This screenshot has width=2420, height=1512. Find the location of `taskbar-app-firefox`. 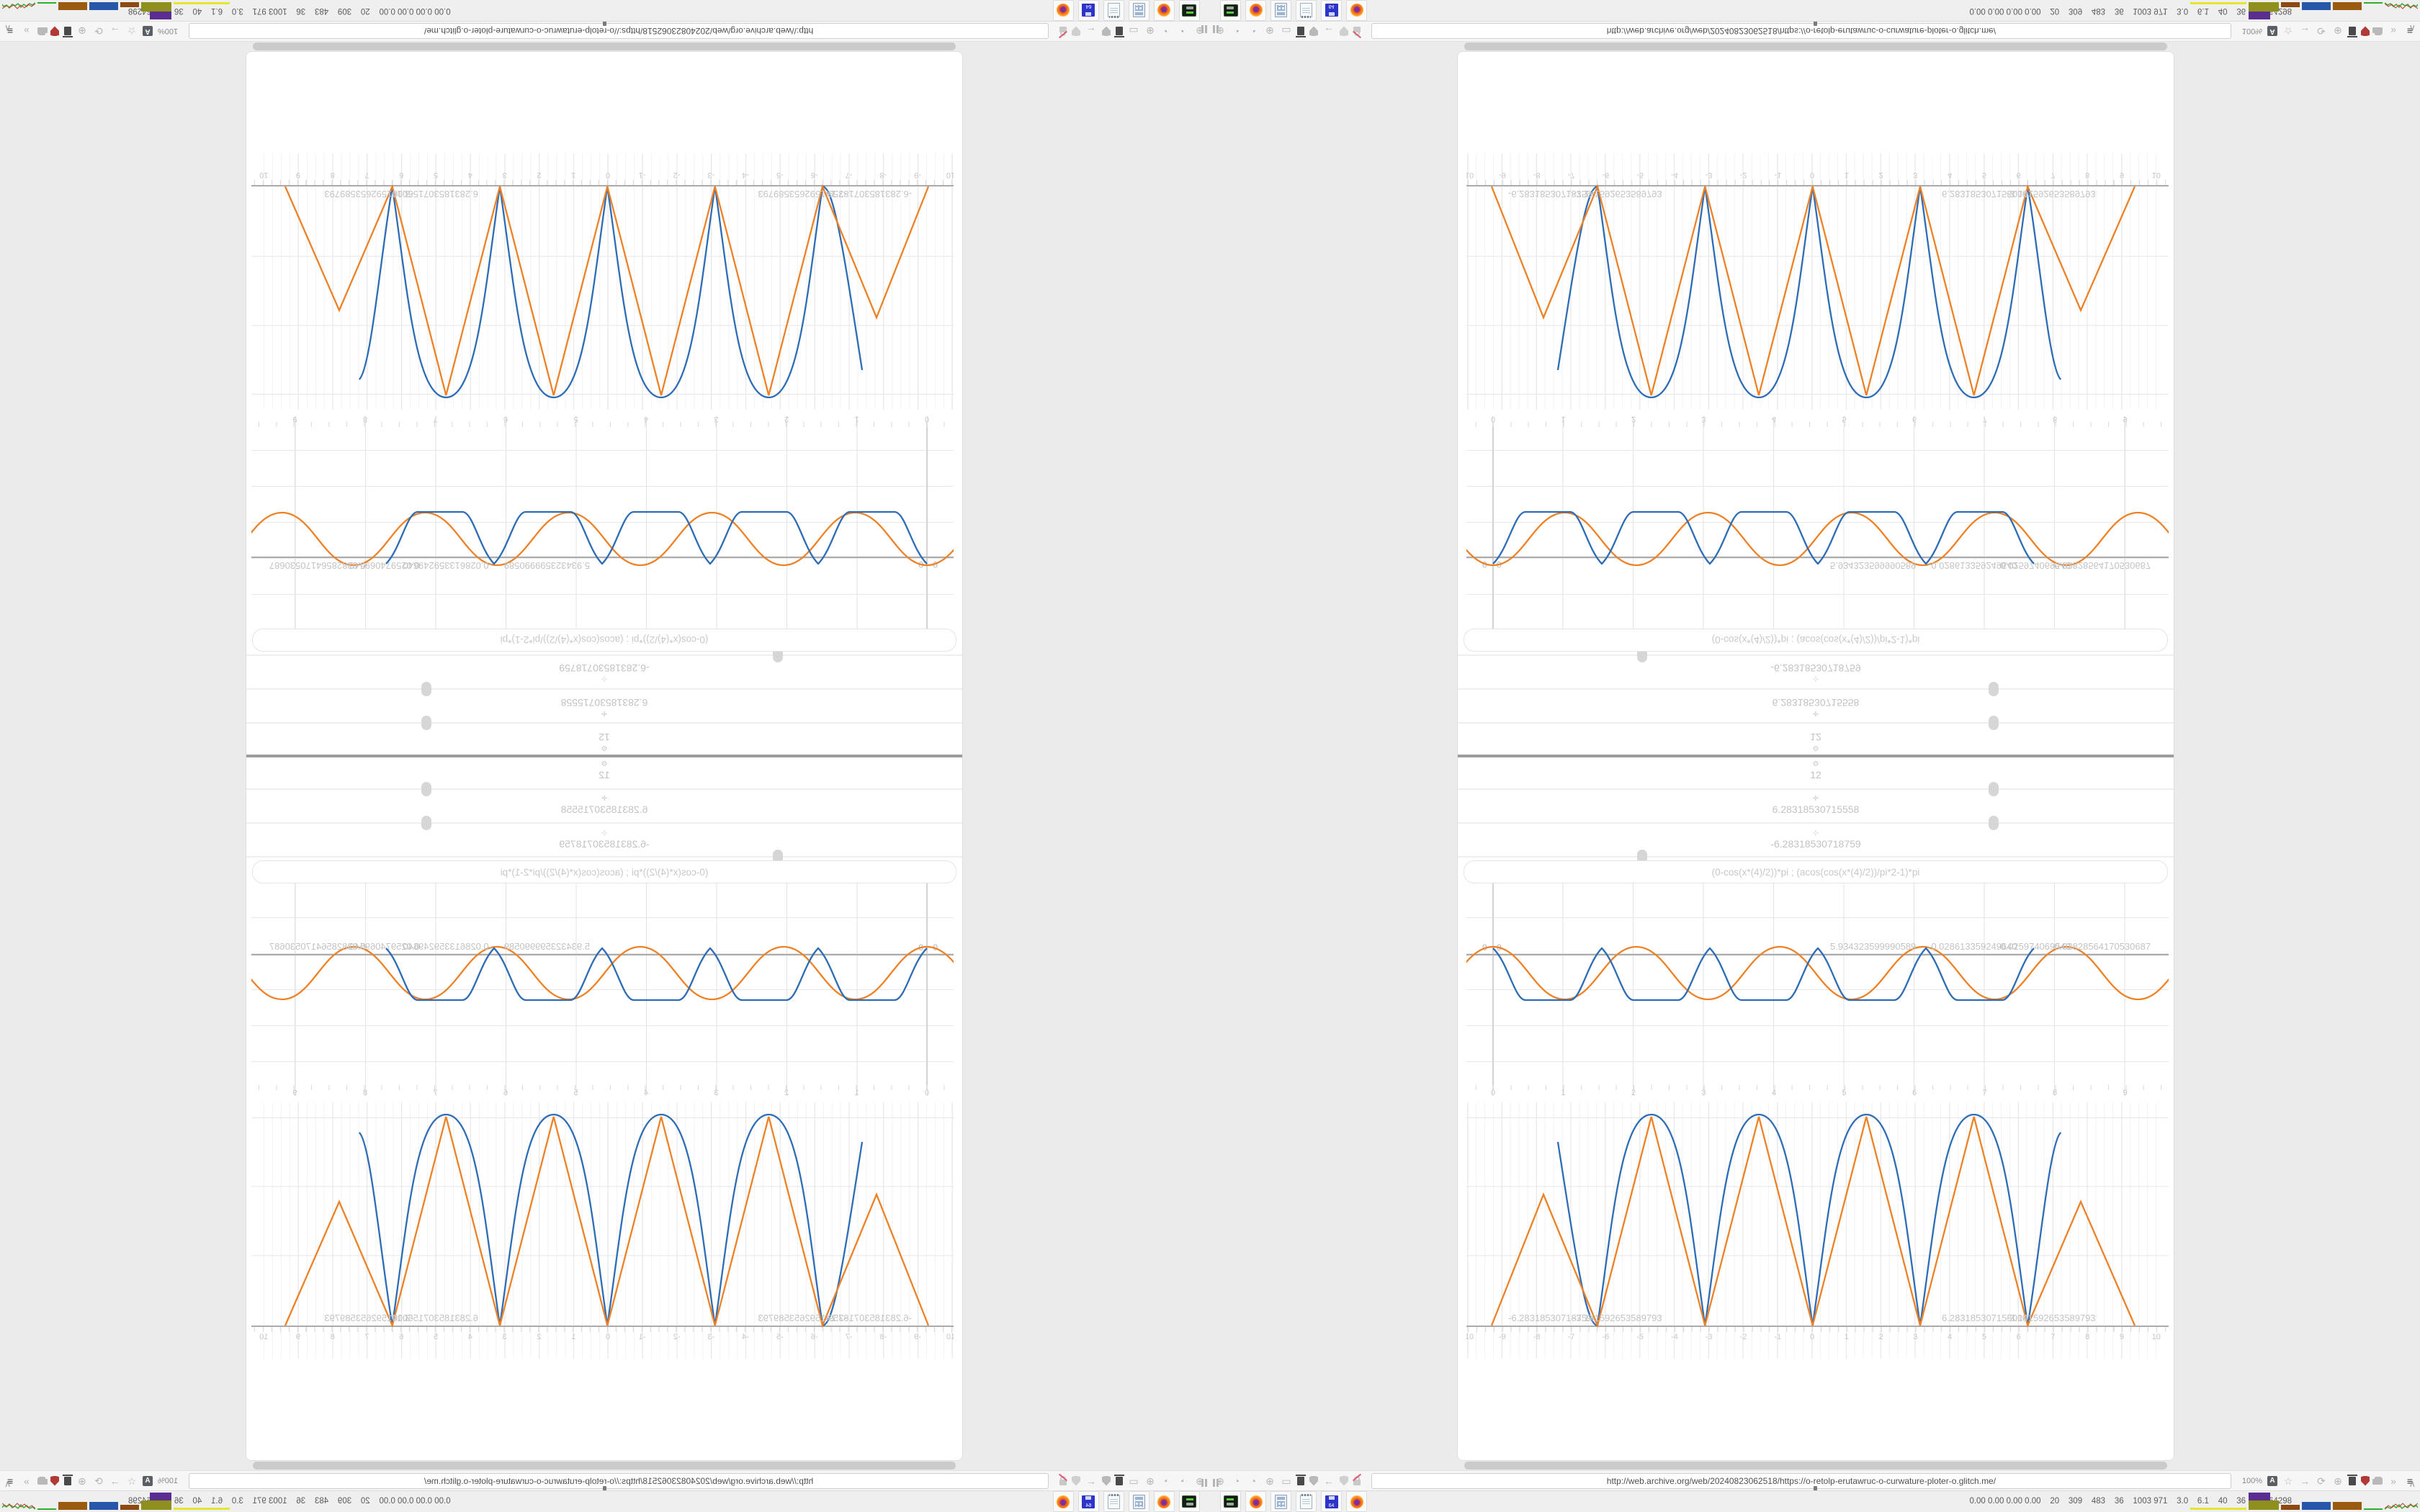

taskbar-app-firefox is located at coordinates (1255, 10).